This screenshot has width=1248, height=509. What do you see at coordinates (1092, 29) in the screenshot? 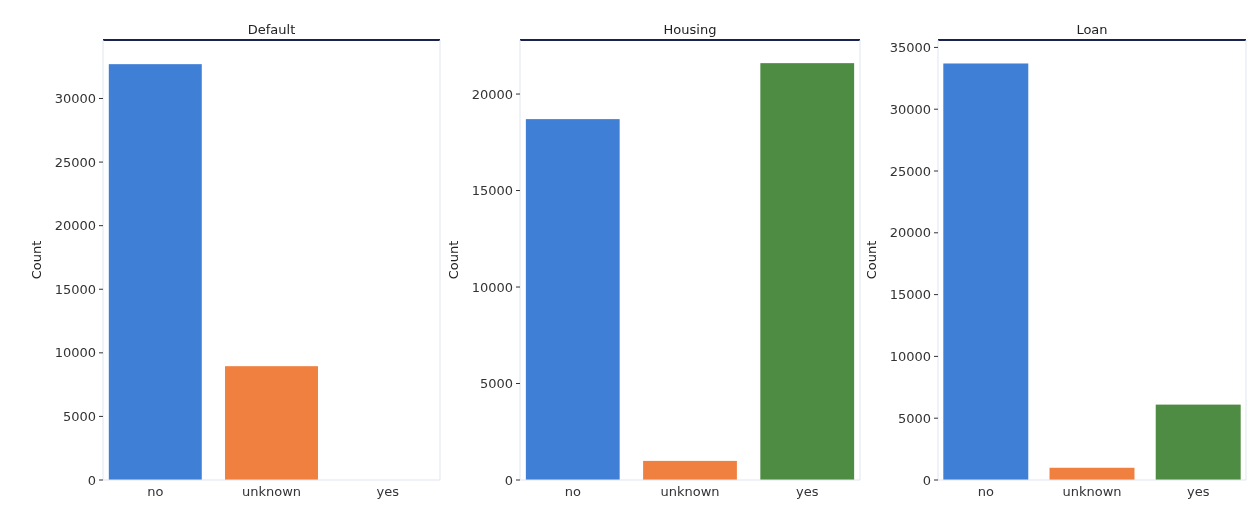
I see `chart-title: Loan` at bounding box center [1092, 29].